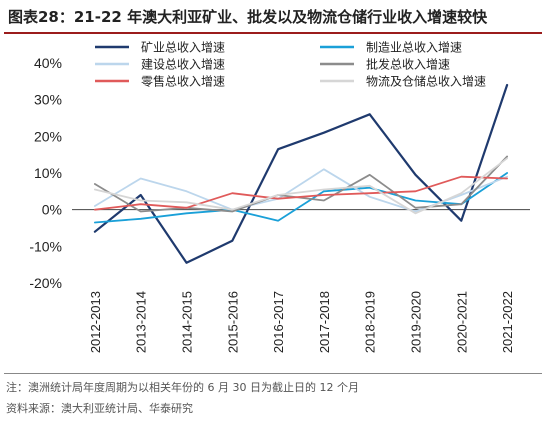 Image resolution: width=550 pixels, height=424 pixels. Describe the element at coordinates (48, 100) in the screenshot. I see `y-tick-label: 30%` at that location.